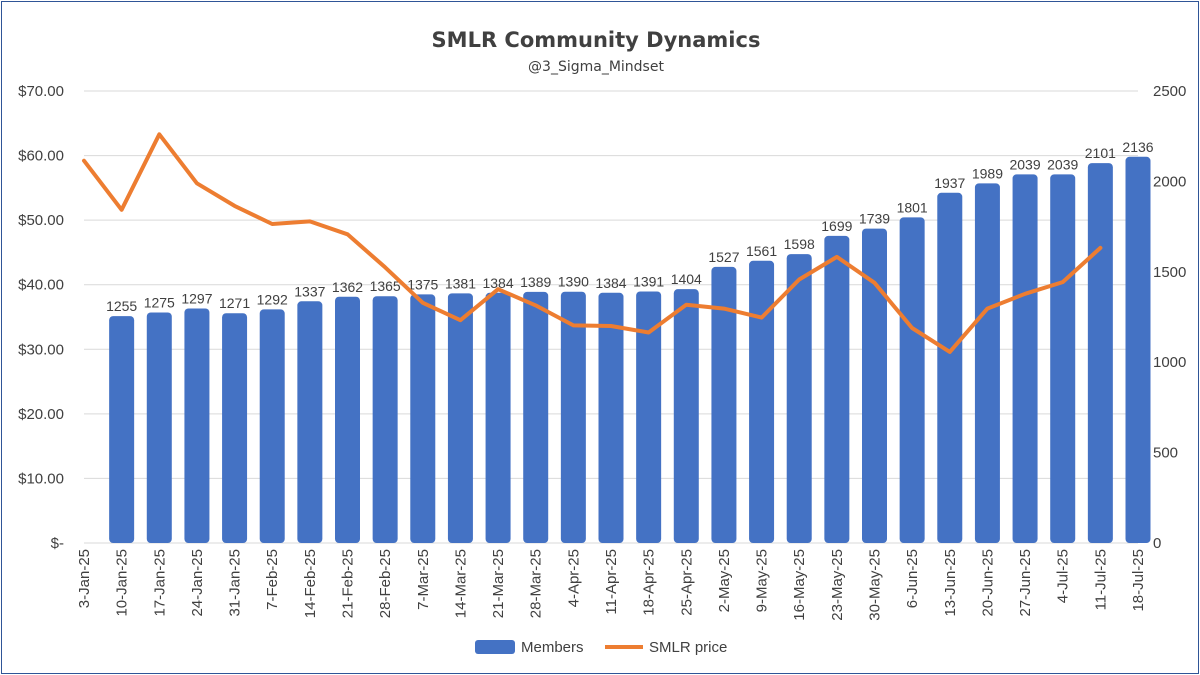 Image resolution: width=1200 pixels, height=675 pixels. Describe the element at coordinates (686, 582) in the screenshot. I see `x-axis-tick-label: 25-Apr-25` at that location.